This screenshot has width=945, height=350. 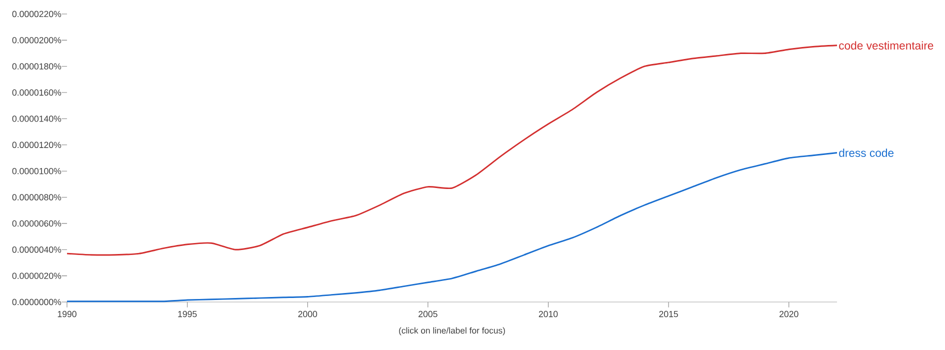 What do you see at coordinates (37, 92) in the screenshot?
I see `y-tick-label: 0.0000160%` at bounding box center [37, 92].